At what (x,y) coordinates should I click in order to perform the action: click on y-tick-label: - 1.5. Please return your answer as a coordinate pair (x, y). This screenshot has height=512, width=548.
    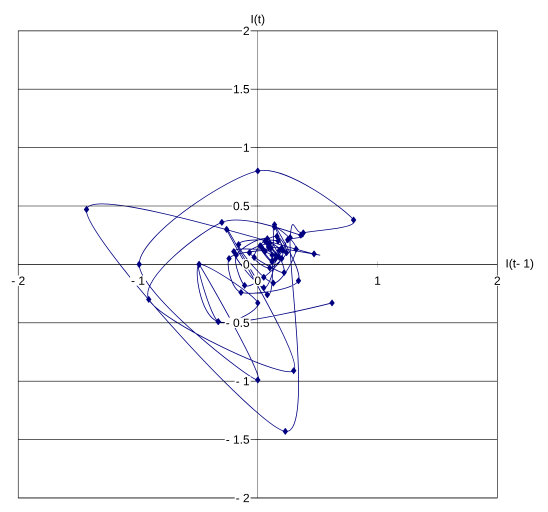
    Looking at the image, I should click on (238, 439).